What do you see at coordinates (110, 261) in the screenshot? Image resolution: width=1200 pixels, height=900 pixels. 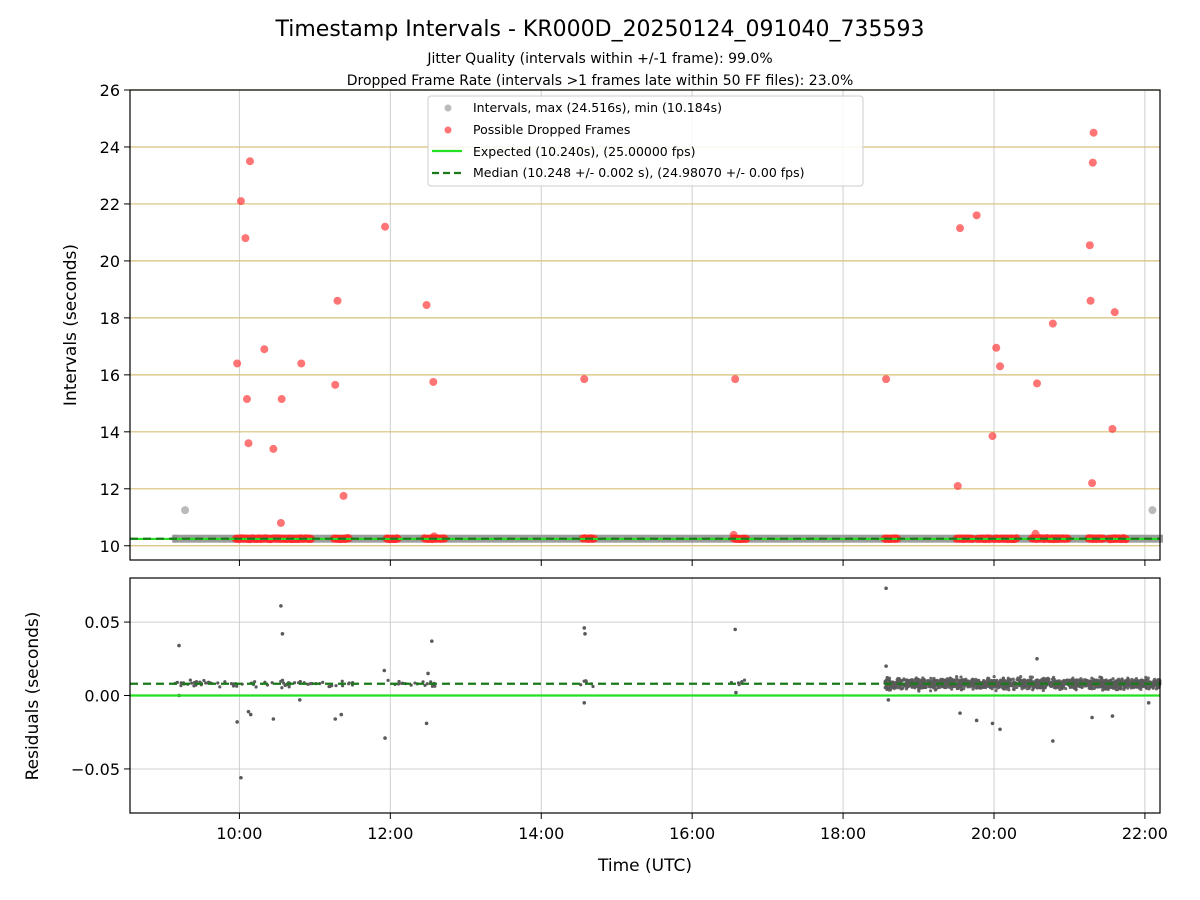 I see `top-y-tick-label: 20` at bounding box center [110, 261].